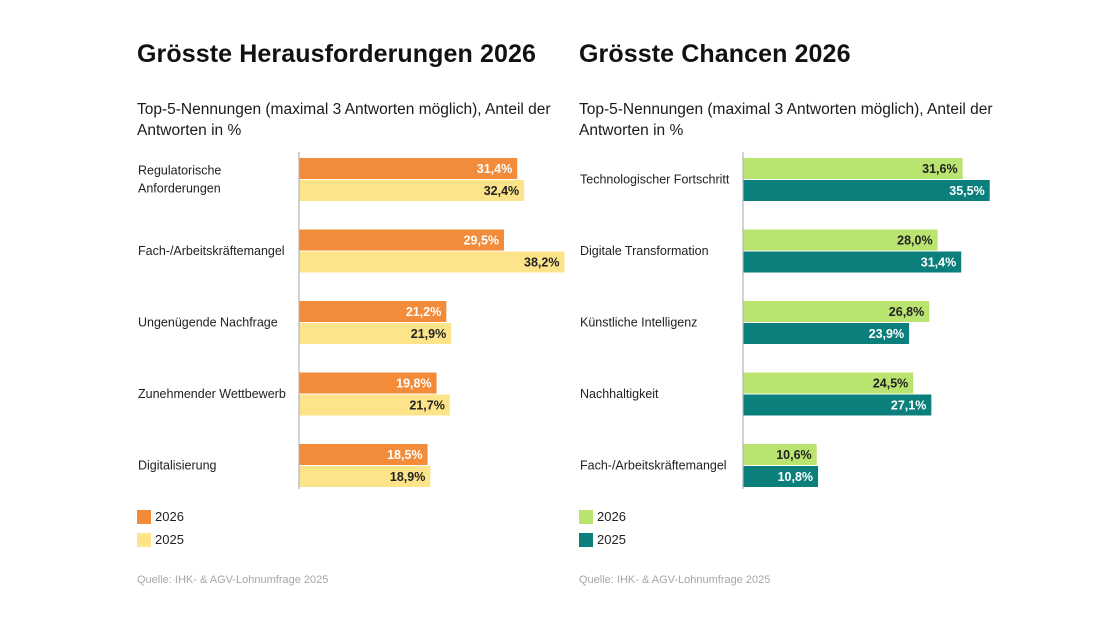 This screenshot has width=1115, height=627. What do you see at coordinates (407, 477) in the screenshot?
I see `data-label: 18,9%` at bounding box center [407, 477].